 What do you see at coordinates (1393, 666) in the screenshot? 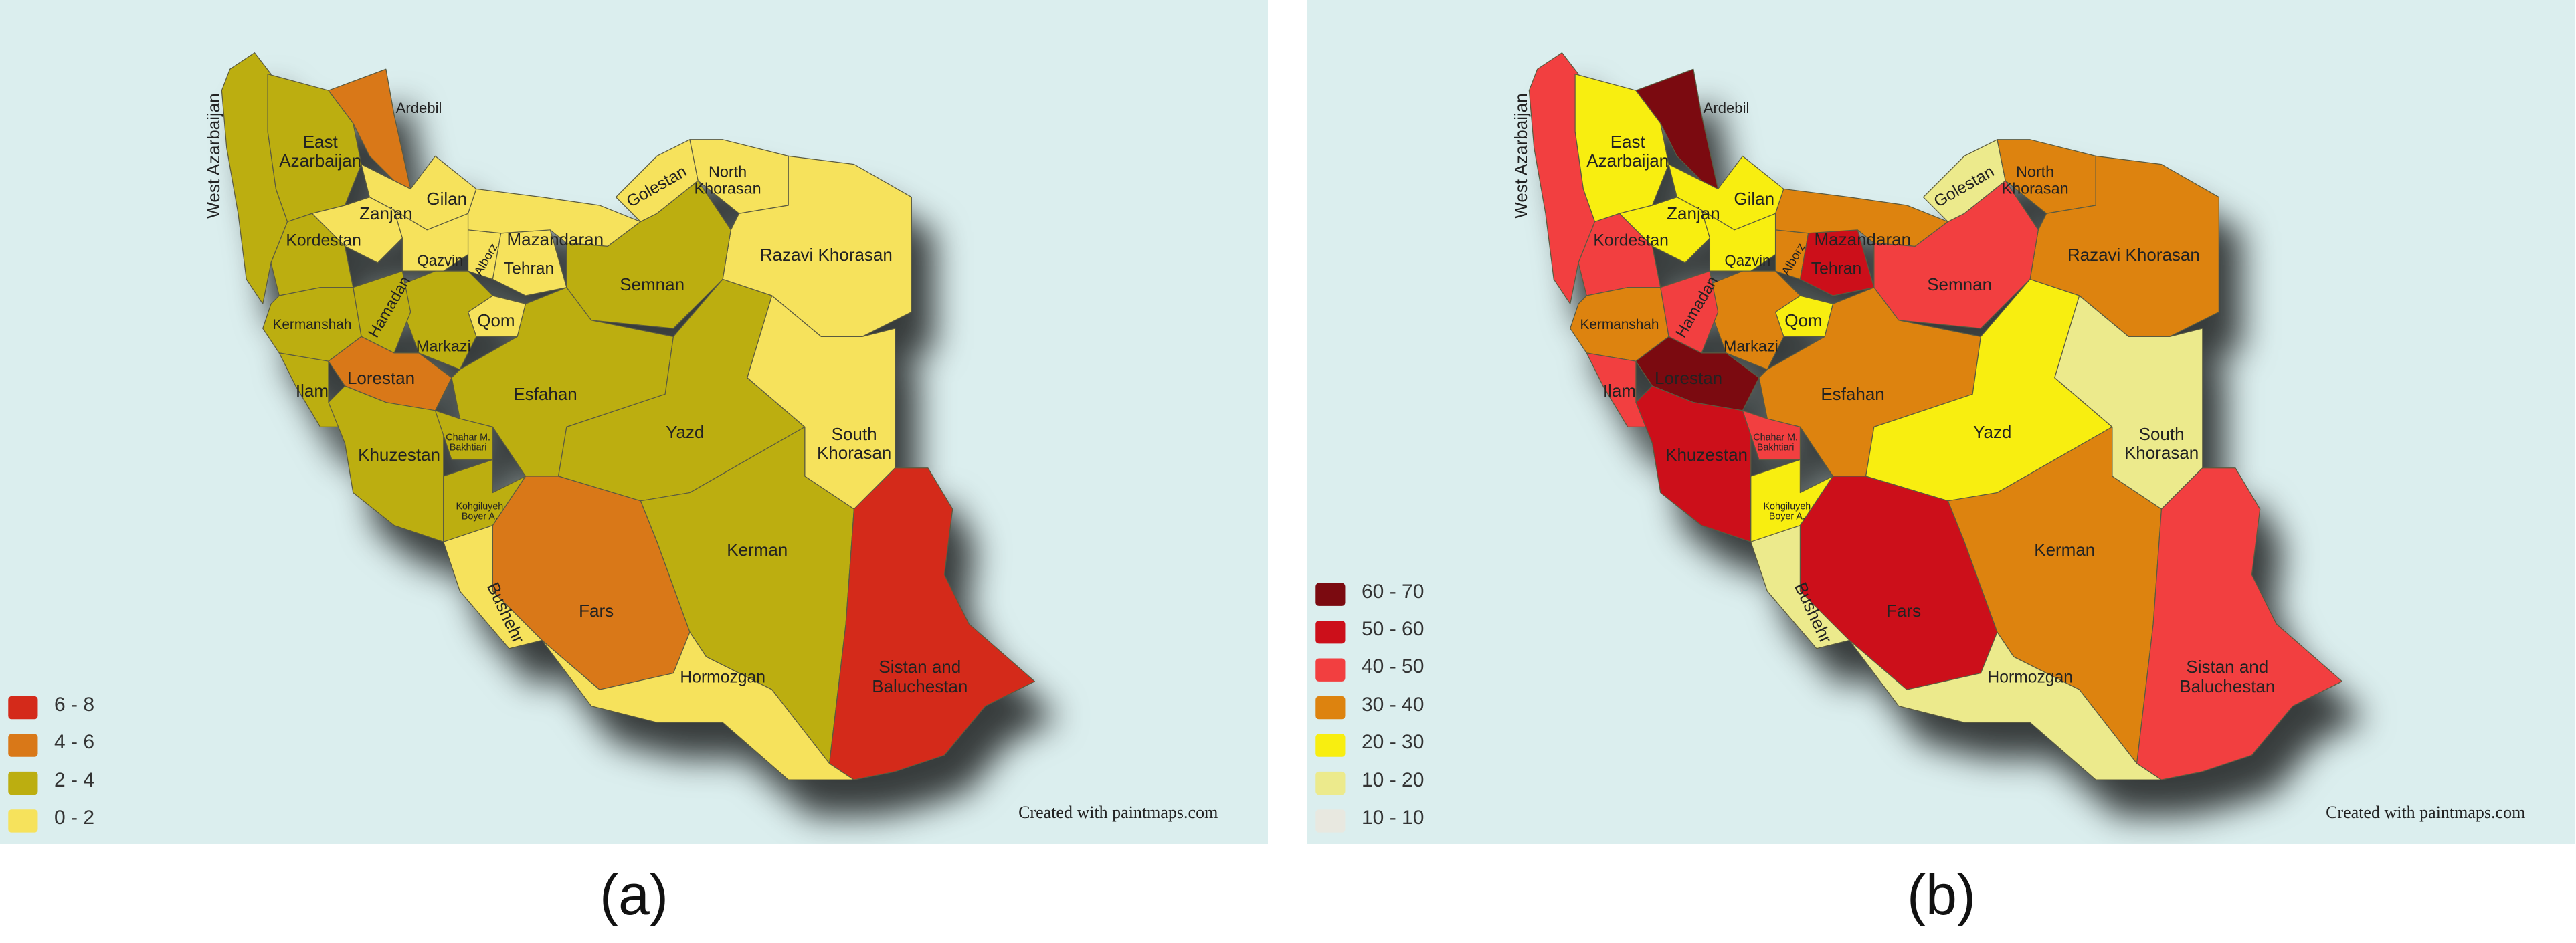
I see `legend-label: 40 - 50` at bounding box center [1393, 666].